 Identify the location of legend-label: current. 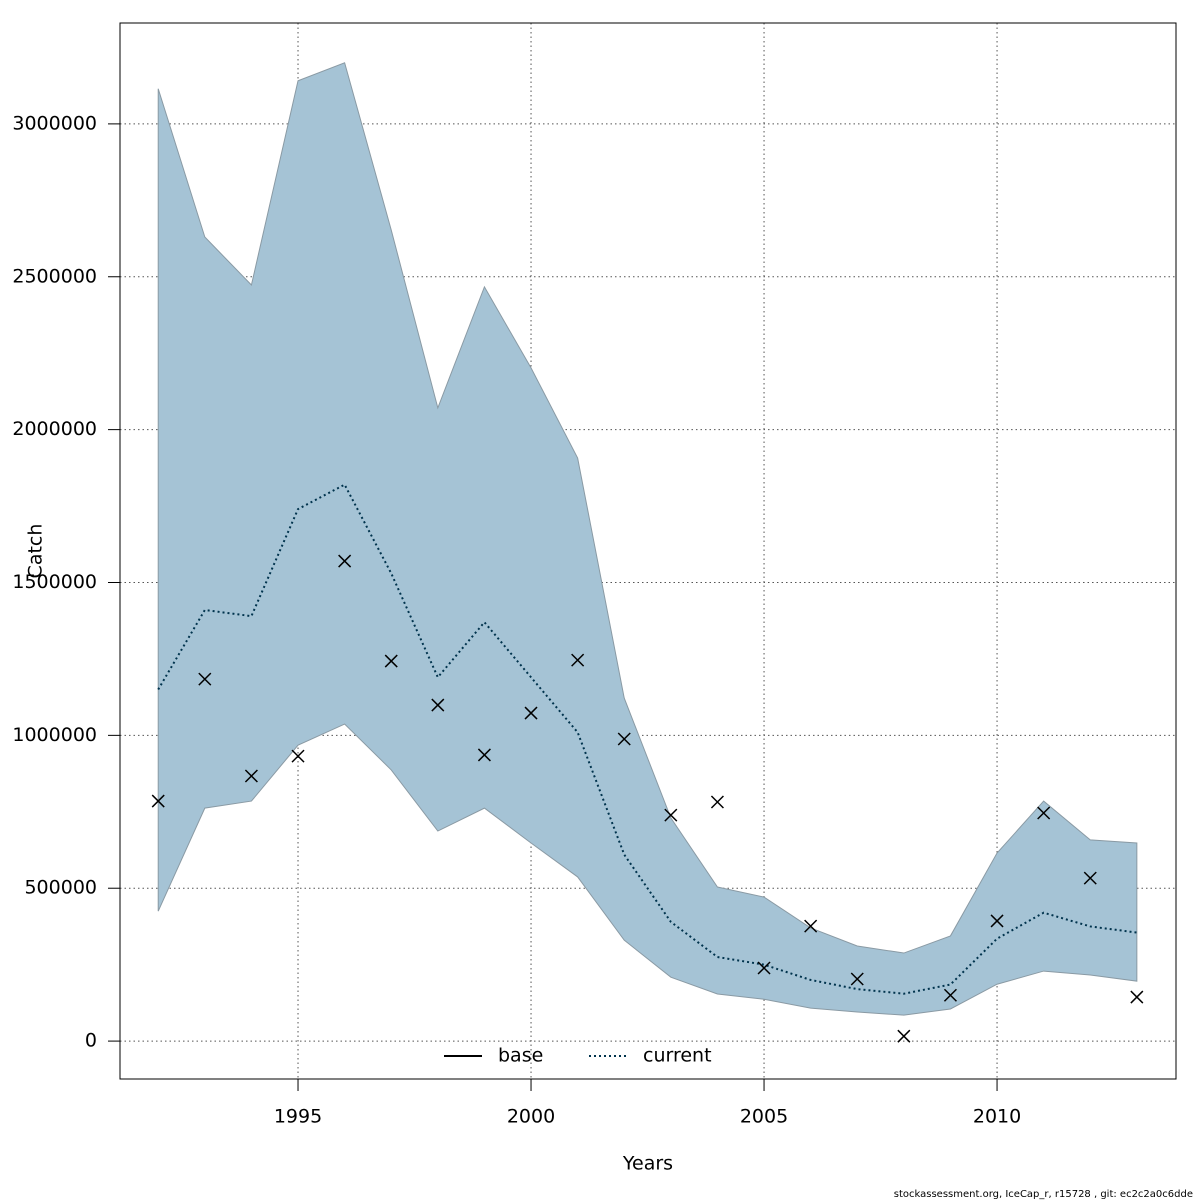
(677, 1056).